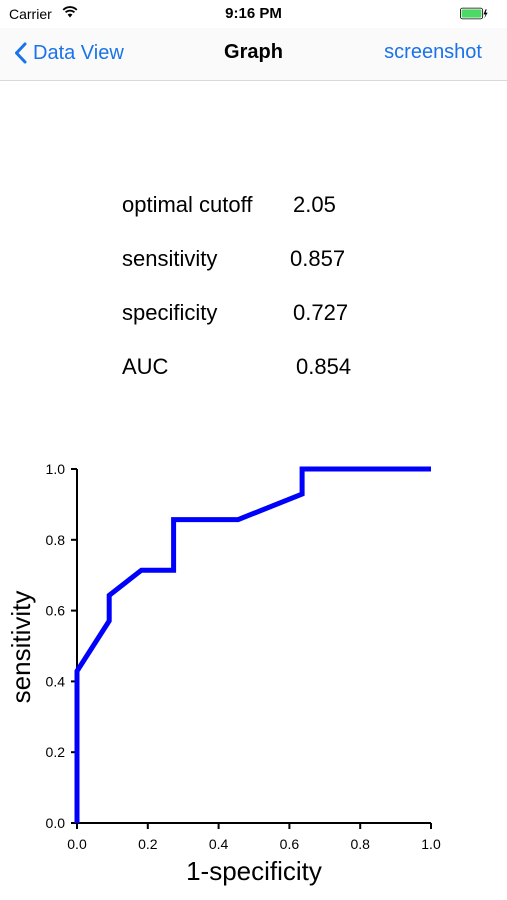 This screenshot has width=507, height=900. I want to click on specificity-label: specificity, so click(170, 312).